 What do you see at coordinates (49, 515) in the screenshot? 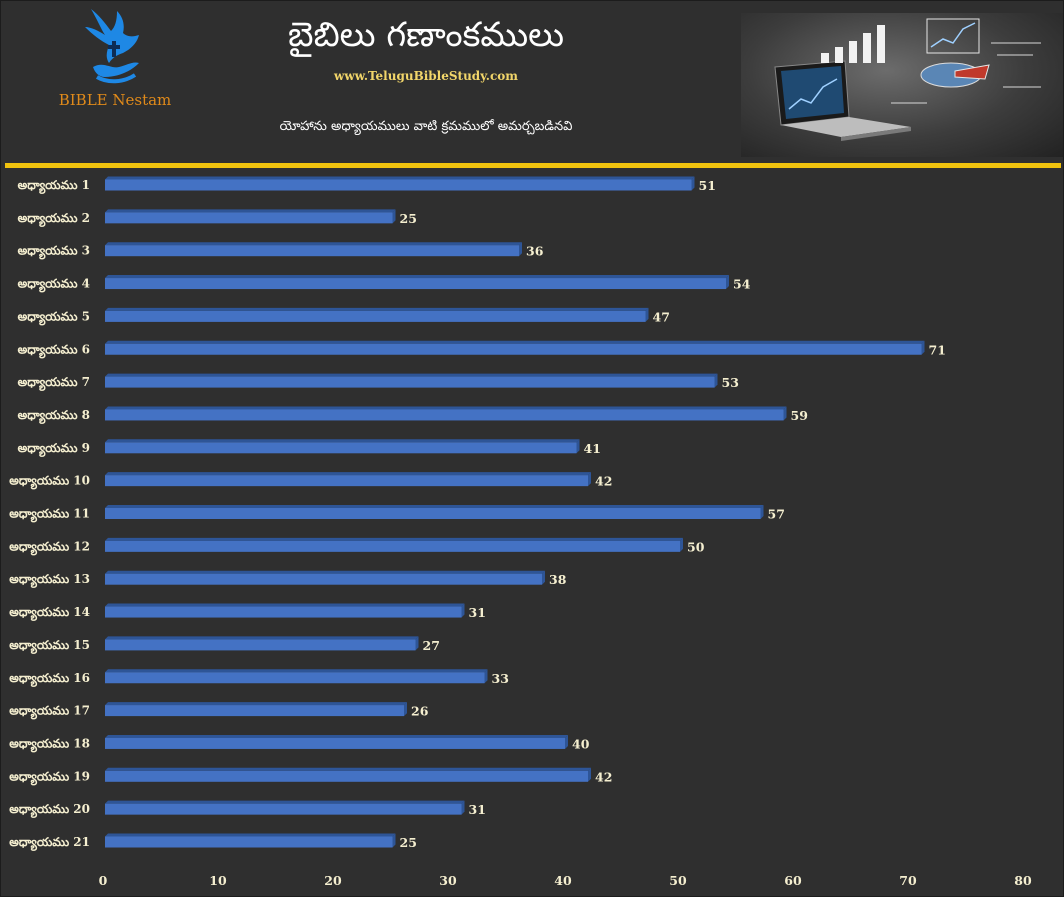
I see `category-label: అధ్యాయము 11` at bounding box center [49, 515].